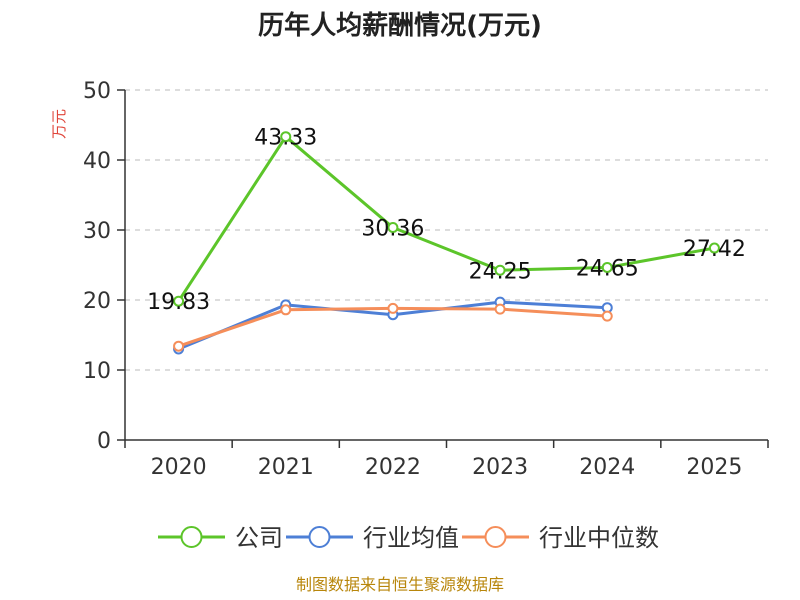 This screenshot has height=600, width=800. I want to click on legend-item-2: 行业中位数, so click(560, 538).